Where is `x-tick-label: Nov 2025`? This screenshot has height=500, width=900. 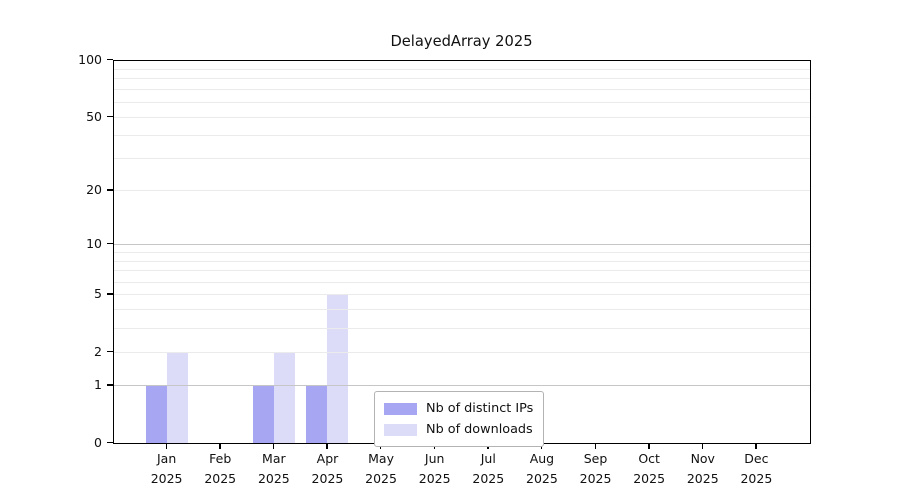 x-tick-label: Nov 2025 is located at coordinates (703, 468).